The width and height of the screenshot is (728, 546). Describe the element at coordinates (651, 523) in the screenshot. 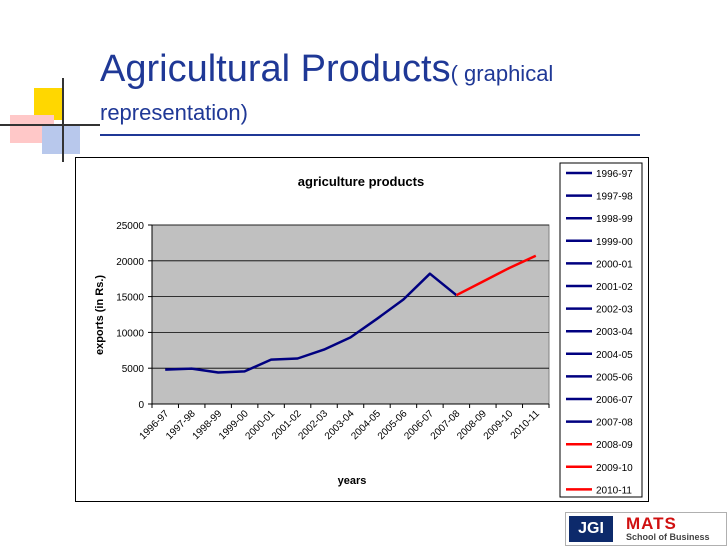

I see `mats-logo-text: MATS` at that location.